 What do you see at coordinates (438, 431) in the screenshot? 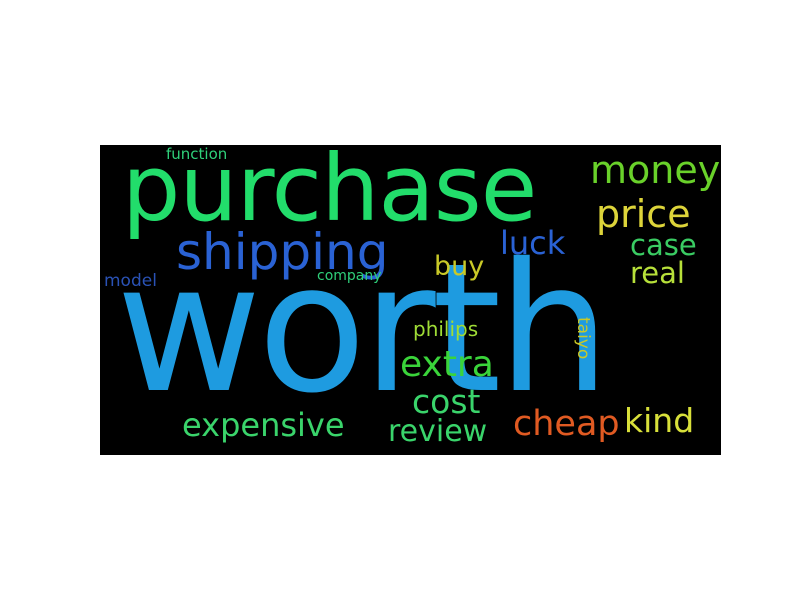
I see `word-review: review` at bounding box center [438, 431].